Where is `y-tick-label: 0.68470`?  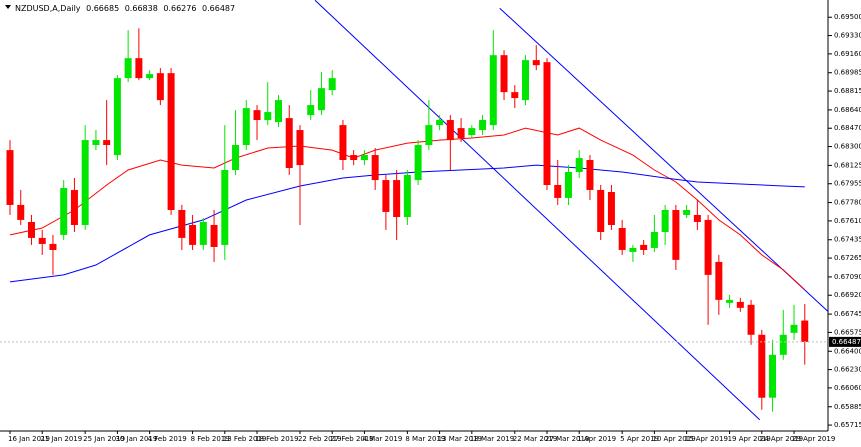
y-tick-label: 0.68470 is located at coordinates (847, 128).